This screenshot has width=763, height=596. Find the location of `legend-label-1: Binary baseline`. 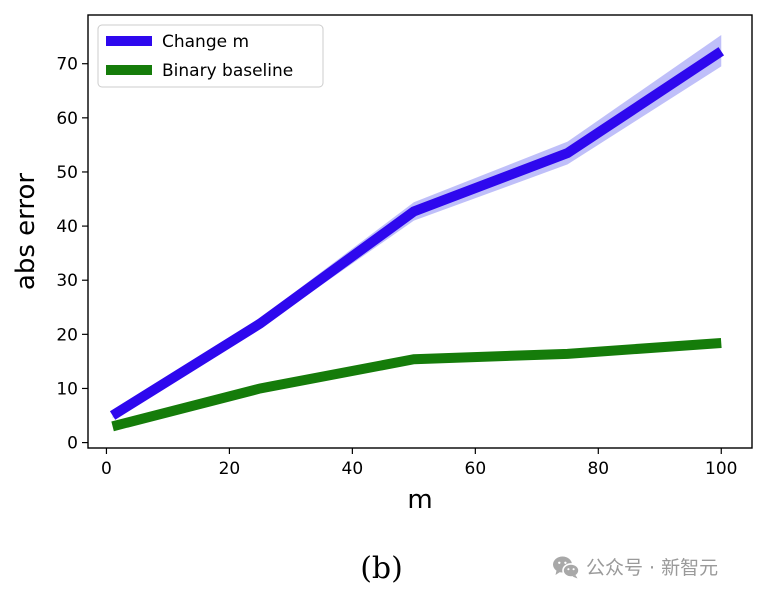

legend-label-1: Binary baseline is located at coordinates (227, 71).